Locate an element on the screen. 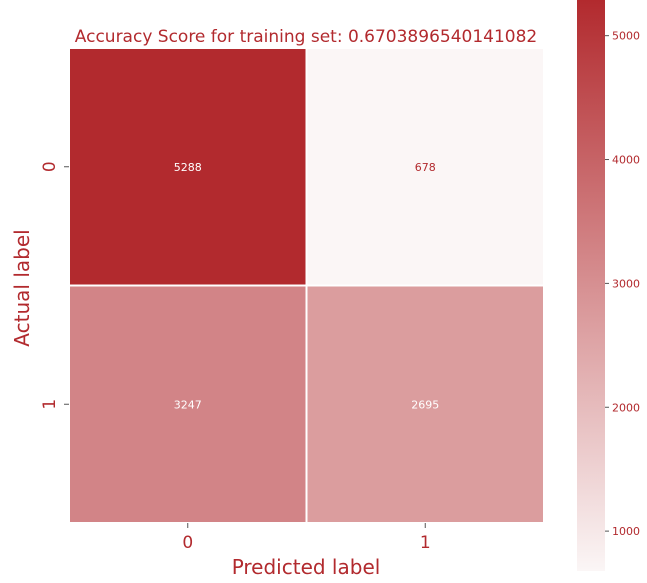 The height and width of the screenshot is (583, 647). colorbar-ticks: 1000 2000 3000 4000 5000 is located at coordinates (622, 284).